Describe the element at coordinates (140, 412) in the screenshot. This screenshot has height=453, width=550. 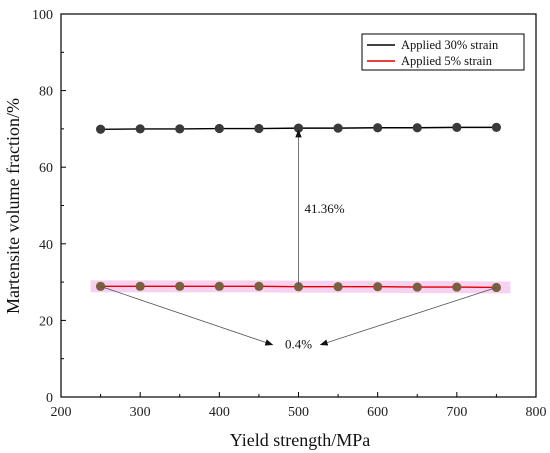
I see `x-tick-label: 300` at that location.